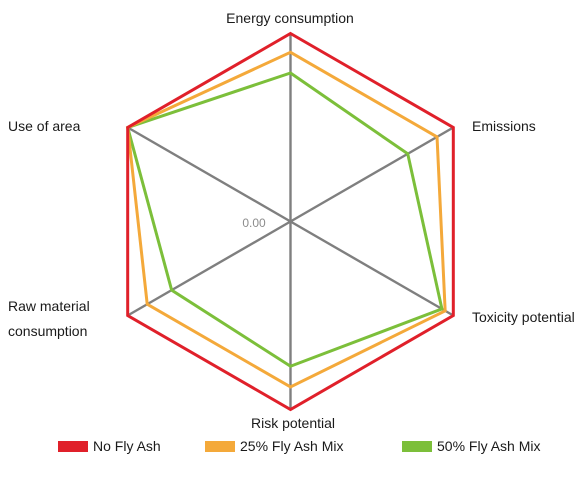  I want to click on axis-label-raw-material-line2: consumption, so click(47, 331).